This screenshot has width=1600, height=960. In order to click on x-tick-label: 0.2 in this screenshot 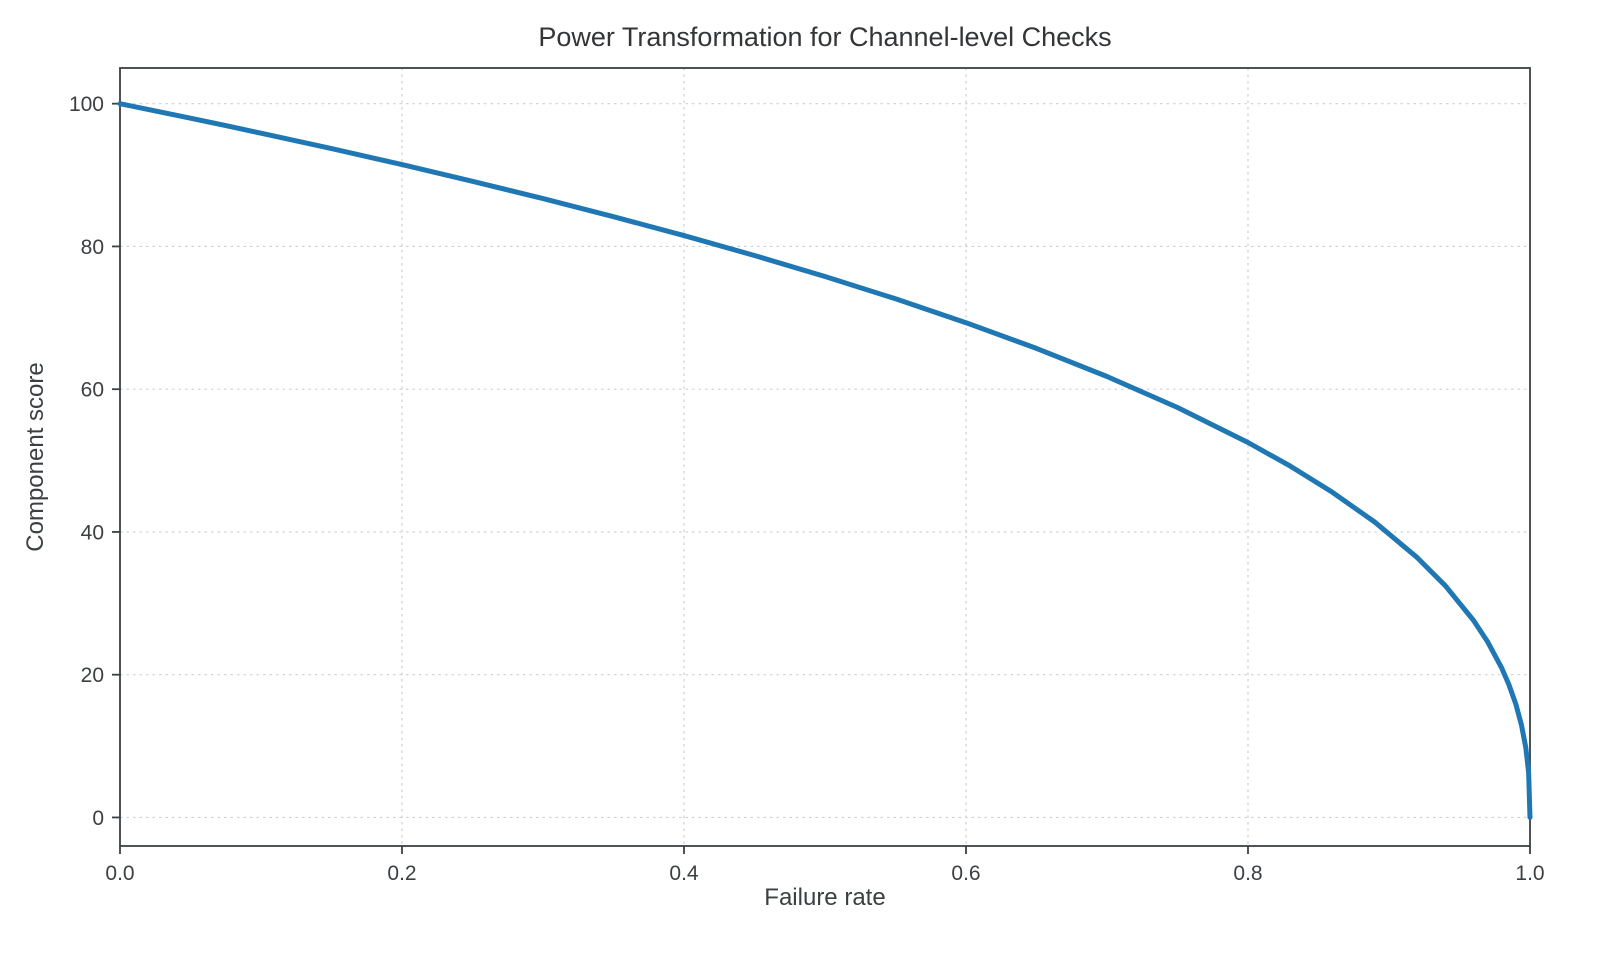, I will do `click(401, 873)`.